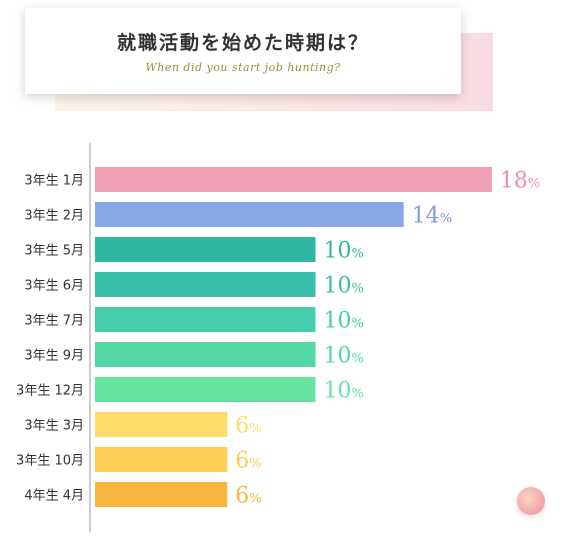 The image size is (576, 550). Describe the element at coordinates (531, 501) in the screenshot. I see `scroll-to-top-button` at that location.